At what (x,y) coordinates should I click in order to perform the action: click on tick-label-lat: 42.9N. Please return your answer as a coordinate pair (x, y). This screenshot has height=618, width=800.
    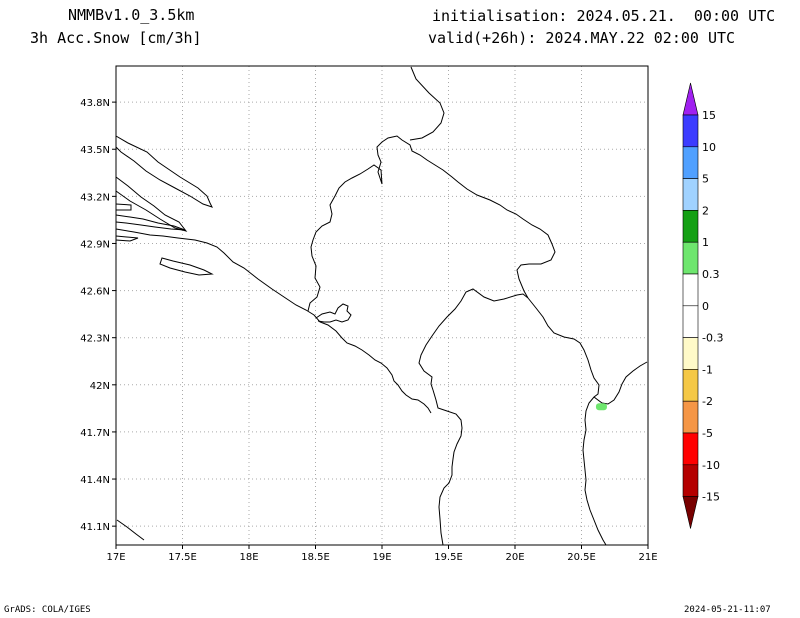
    Looking at the image, I should click on (95, 244).